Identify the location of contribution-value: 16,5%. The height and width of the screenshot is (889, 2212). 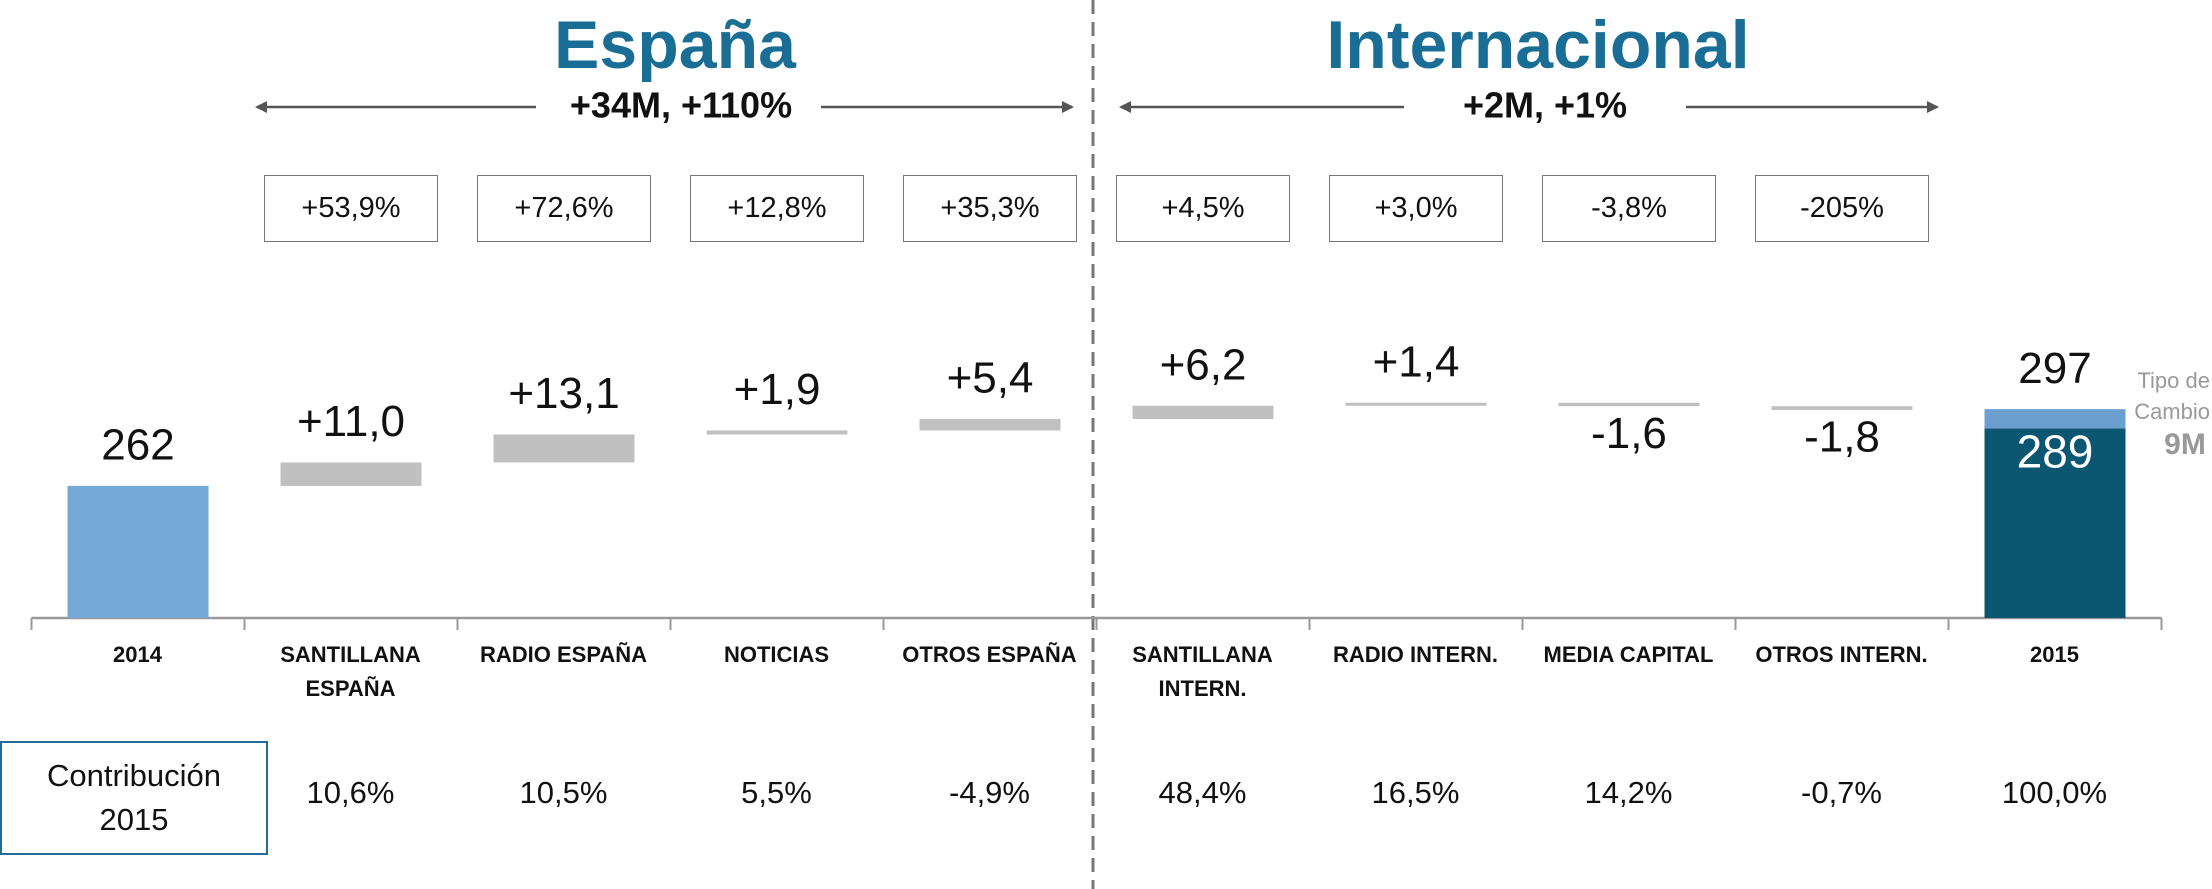
(1415, 792).